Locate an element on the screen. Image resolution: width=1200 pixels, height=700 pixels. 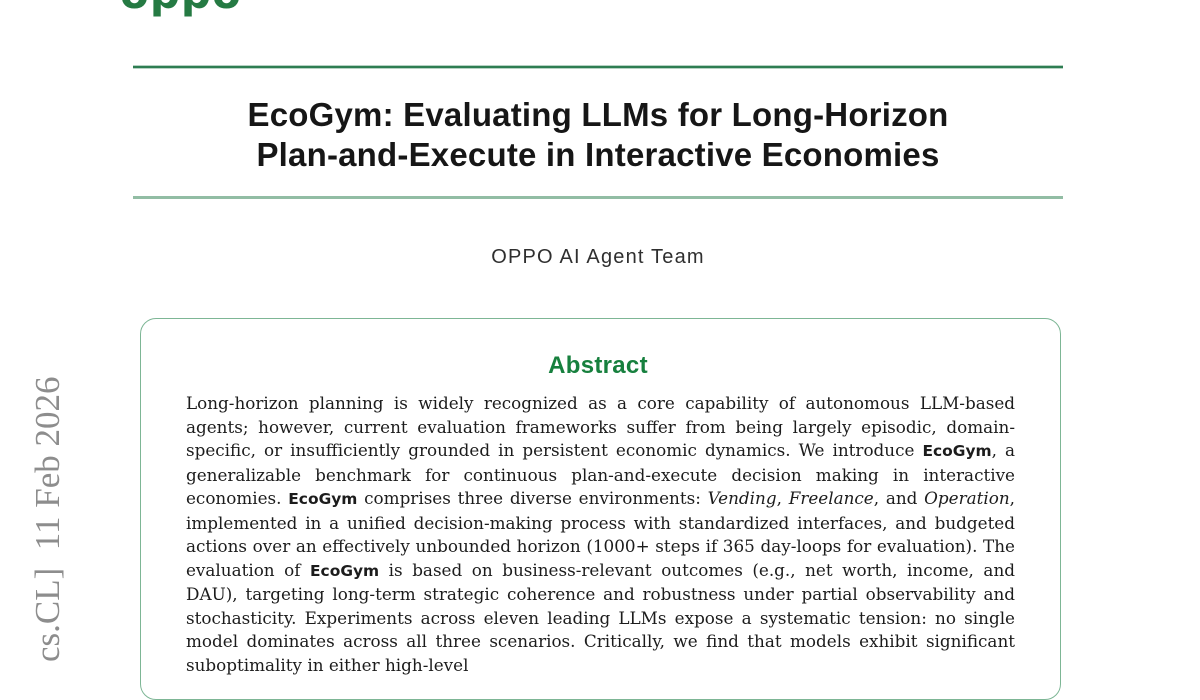
paper-title-line-1: EcoGym: Evaluating LLMs for Long-Horizon is located at coordinates (598, 114).